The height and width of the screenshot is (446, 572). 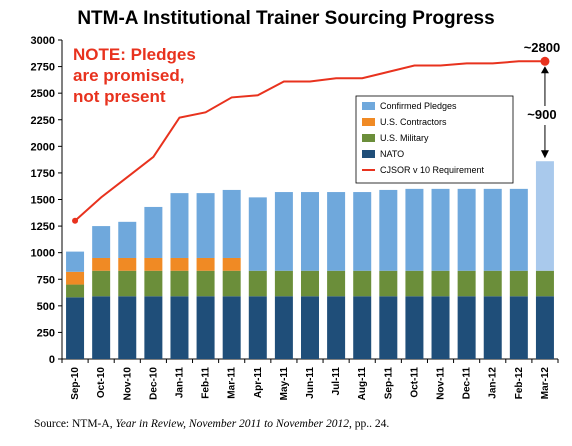 I want to click on callout-requirement: ~2800, so click(x=542, y=47).